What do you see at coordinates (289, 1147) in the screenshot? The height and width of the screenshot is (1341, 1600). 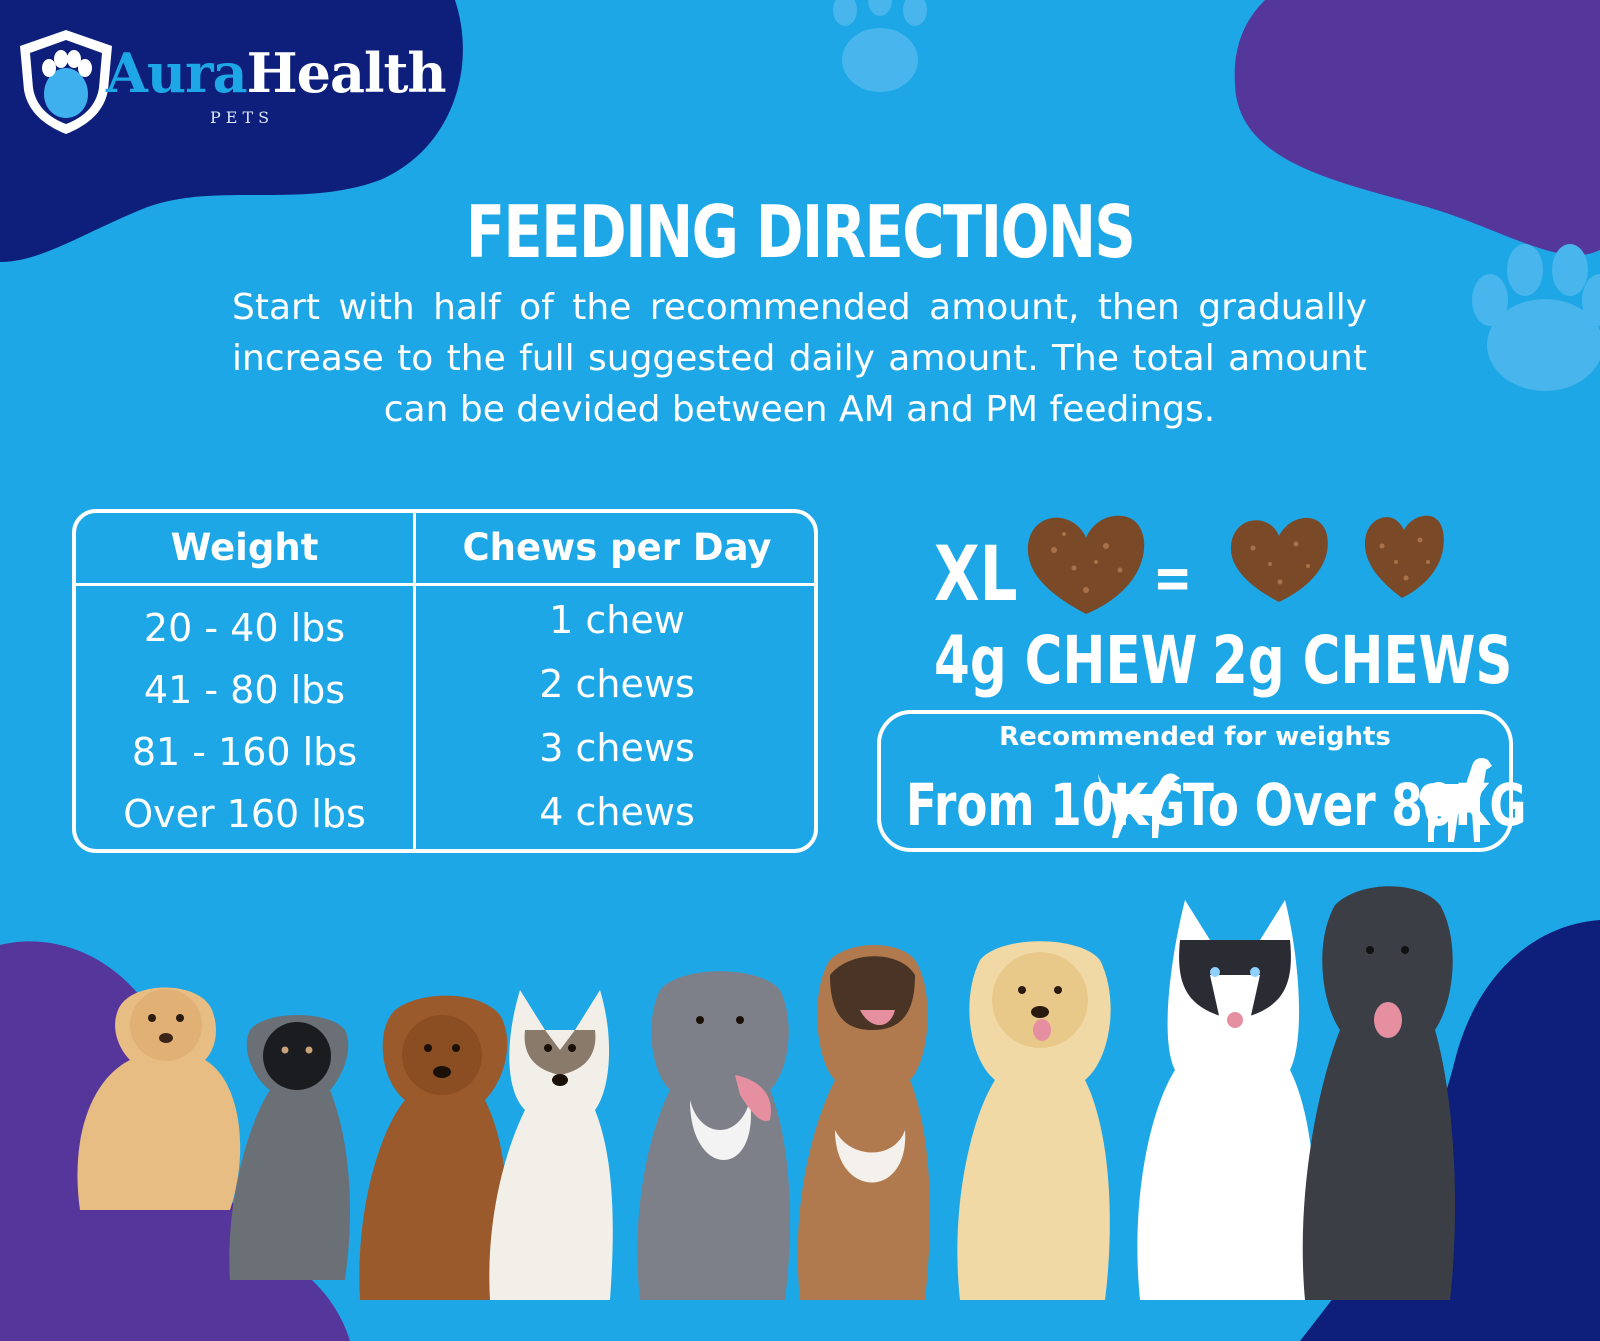 I see `dog-spaniel-roan` at bounding box center [289, 1147].